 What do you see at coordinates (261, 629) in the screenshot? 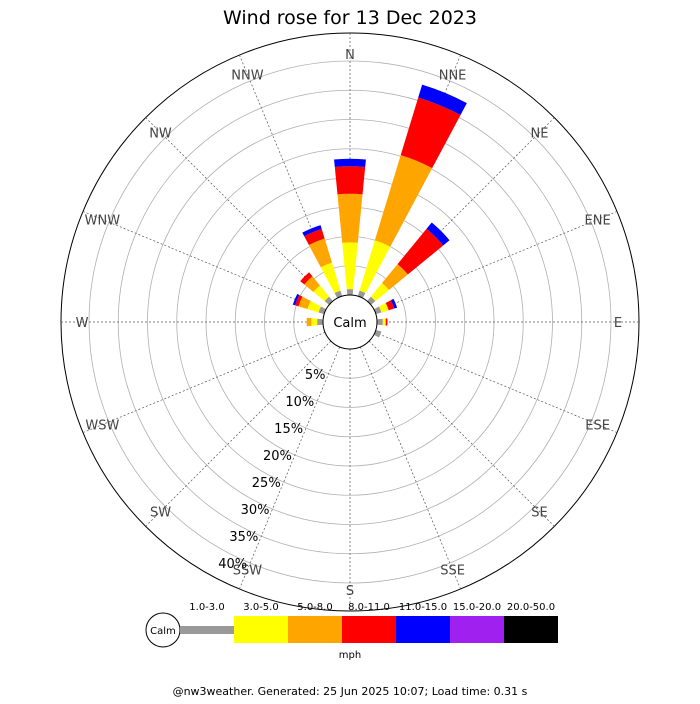
I see `legend-swatch-3.0-5.0` at bounding box center [261, 629].